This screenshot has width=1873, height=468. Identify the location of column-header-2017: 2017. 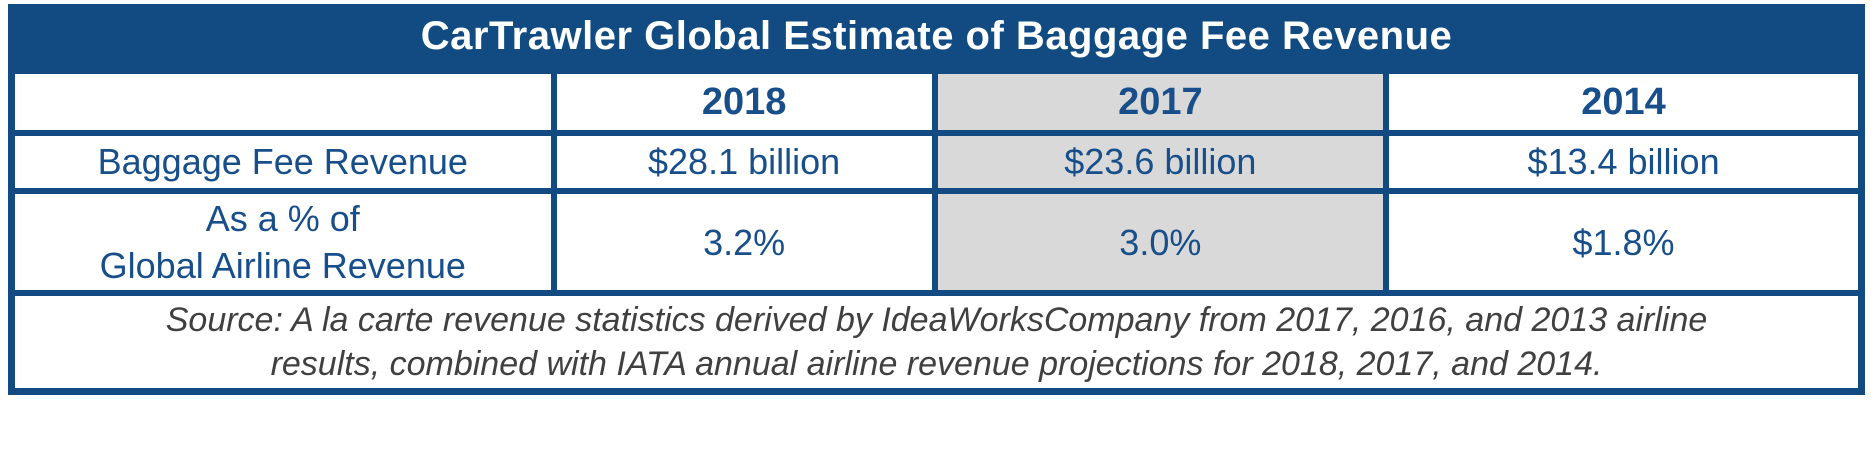
(1160, 102).